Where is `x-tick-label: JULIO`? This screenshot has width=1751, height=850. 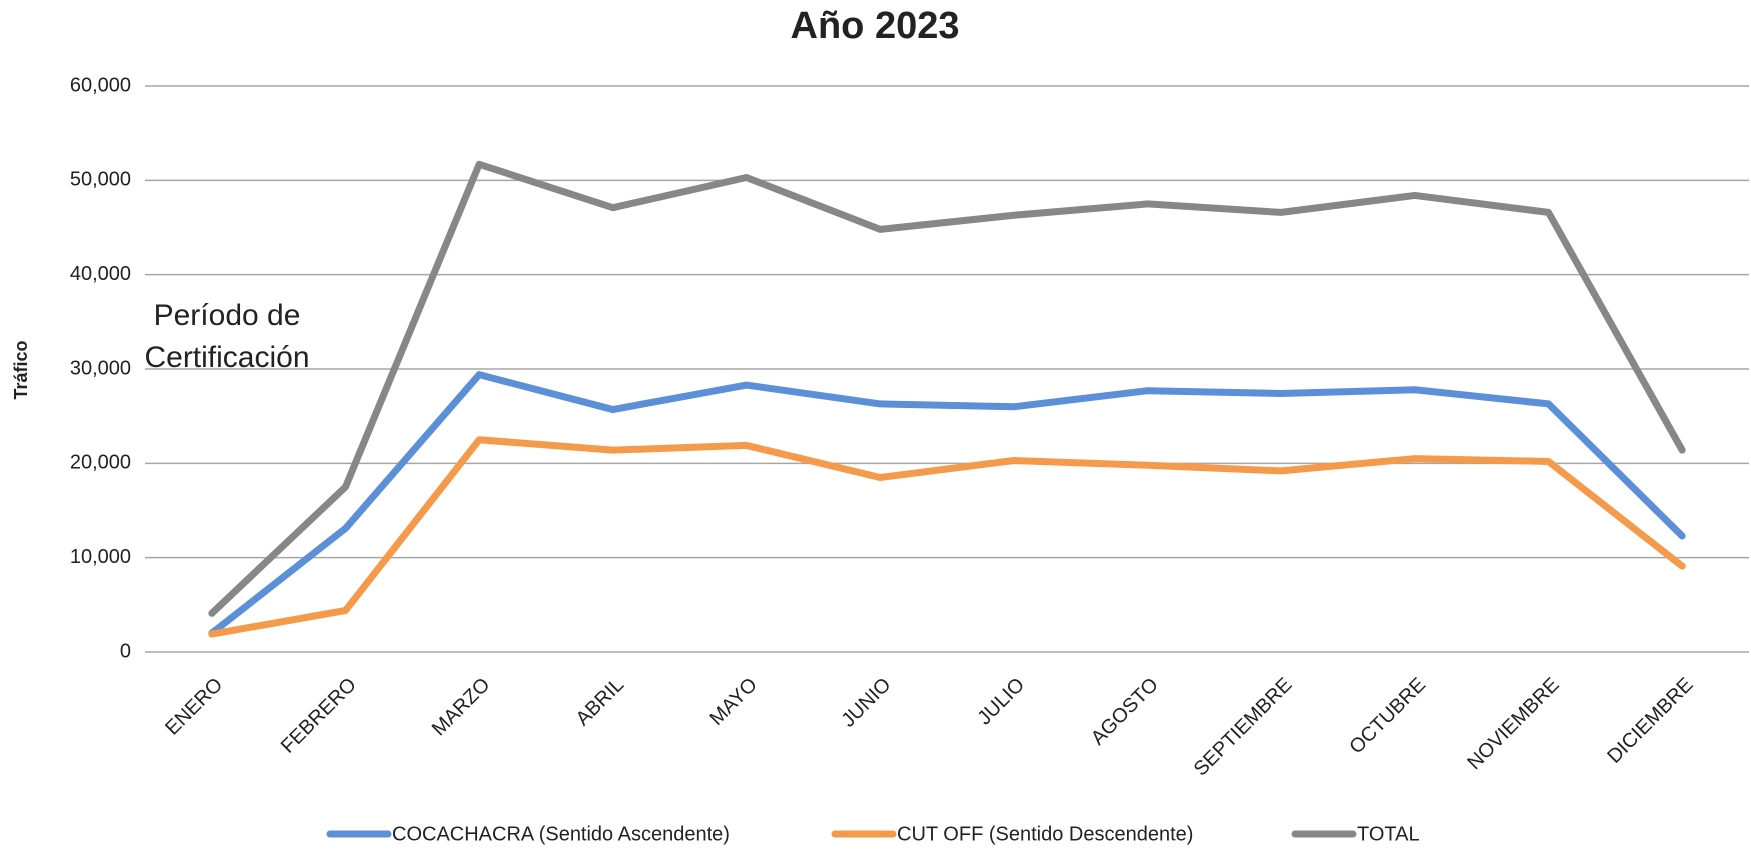 x-tick-label: JULIO is located at coordinates (1001, 702).